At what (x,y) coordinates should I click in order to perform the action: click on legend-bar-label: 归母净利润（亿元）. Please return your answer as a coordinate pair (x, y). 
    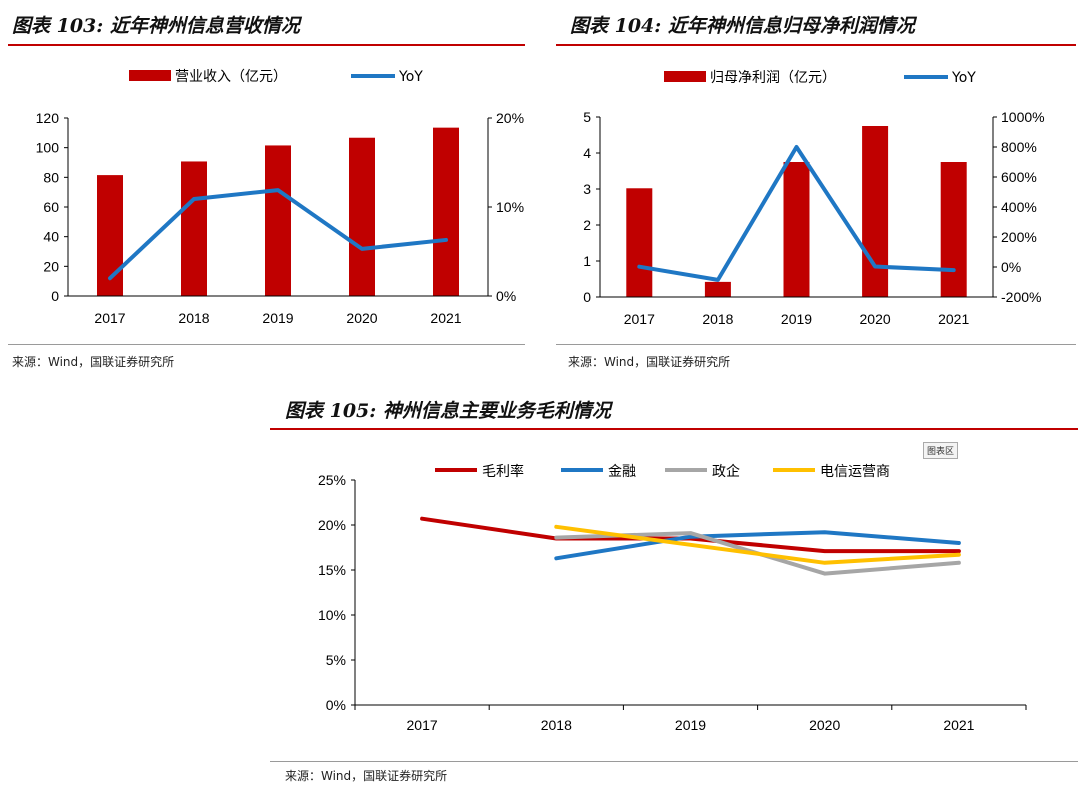
    Looking at the image, I should click on (773, 77).